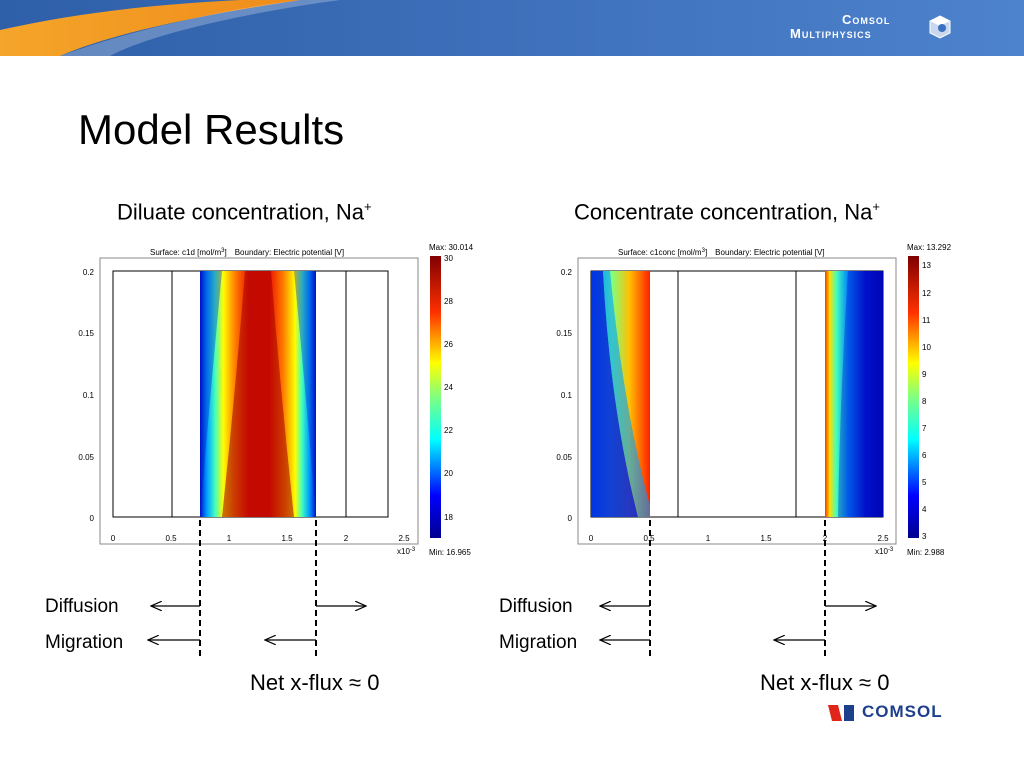 Image resolution: width=1024 pixels, height=768 pixels. Describe the element at coordinates (448, 258) in the screenshot. I see `colorbar-tick: 30` at that location.